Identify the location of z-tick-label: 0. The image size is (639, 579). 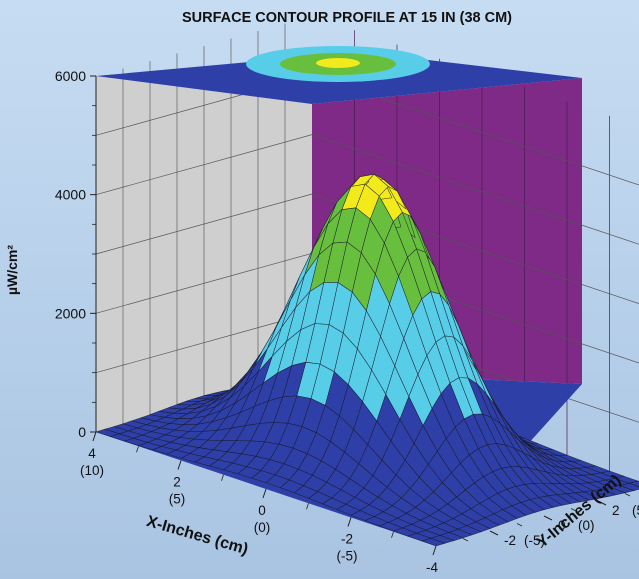
(82, 432).